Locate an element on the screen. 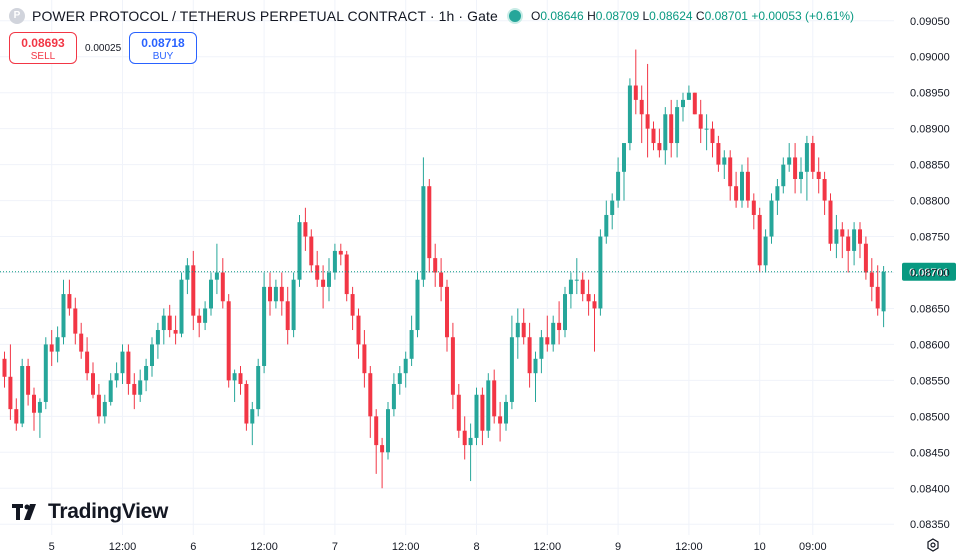 This screenshot has width=964, height=560. close-value: 0.08701 is located at coordinates (726, 16).